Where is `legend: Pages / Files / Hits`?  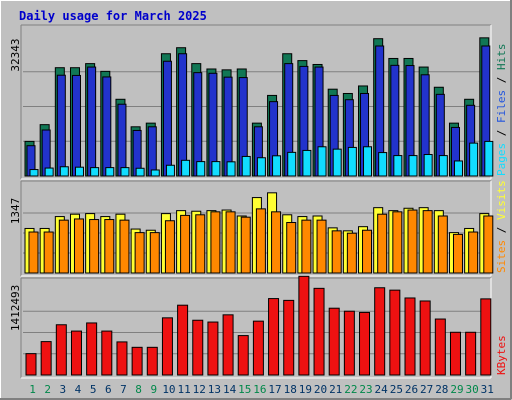
legend: Pages / Files / Hits is located at coordinates (501, 110).